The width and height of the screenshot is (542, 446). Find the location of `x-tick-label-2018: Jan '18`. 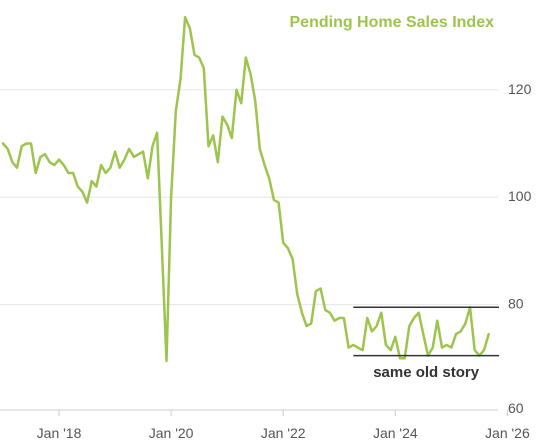

x-tick-label-2018: Jan '18 is located at coordinates (59, 433).